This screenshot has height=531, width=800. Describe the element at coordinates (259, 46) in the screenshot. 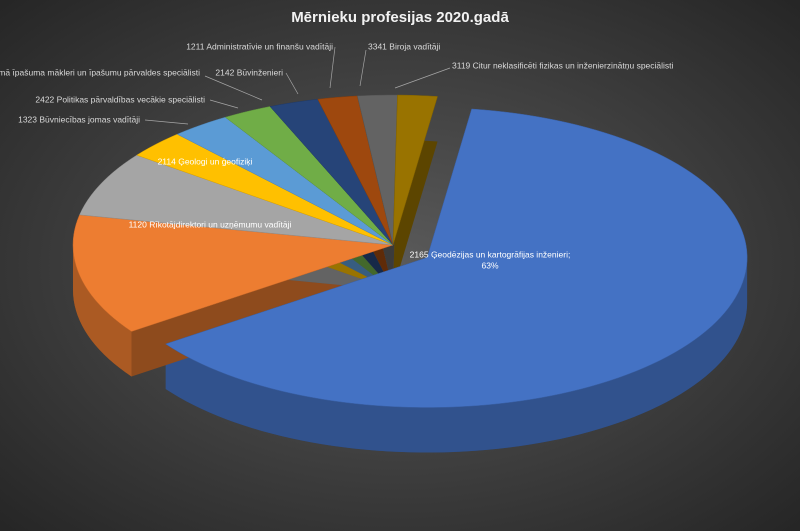

I see `data-label: 1211 Administratīvie un finanšu vadītāji` at that location.